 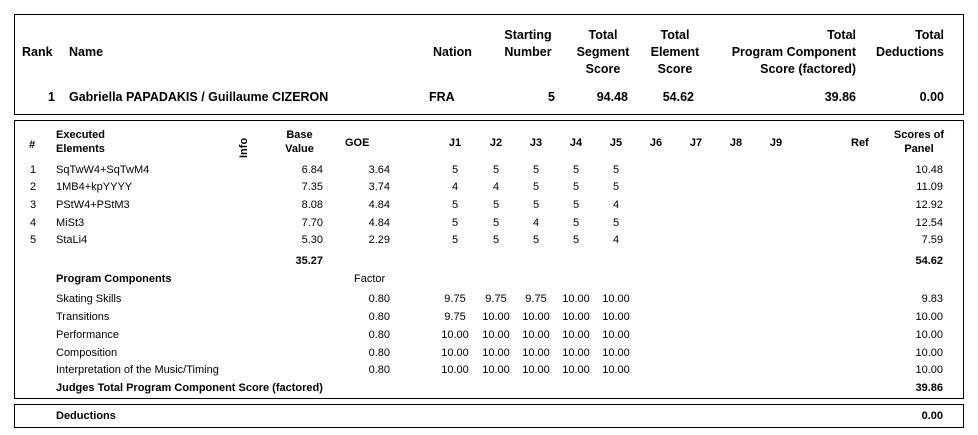 What do you see at coordinates (32, 145) in the screenshot?
I see `num-header: #` at bounding box center [32, 145].